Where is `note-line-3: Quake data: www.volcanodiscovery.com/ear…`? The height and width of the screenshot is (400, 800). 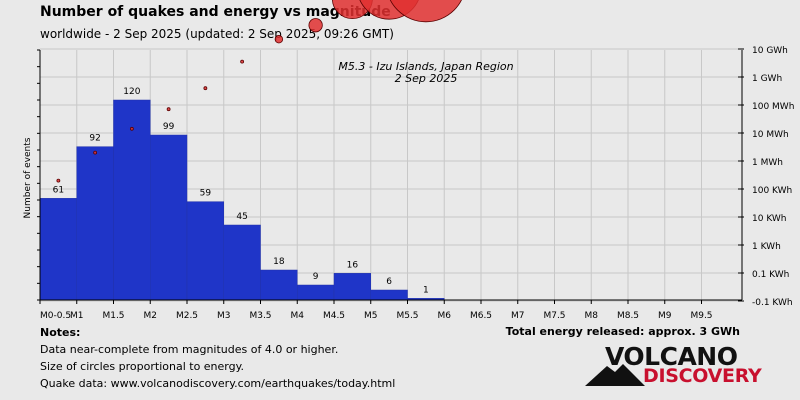 note-line-3: Quake data: www.volcanodiscovery.com/ear… is located at coordinates (218, 383).